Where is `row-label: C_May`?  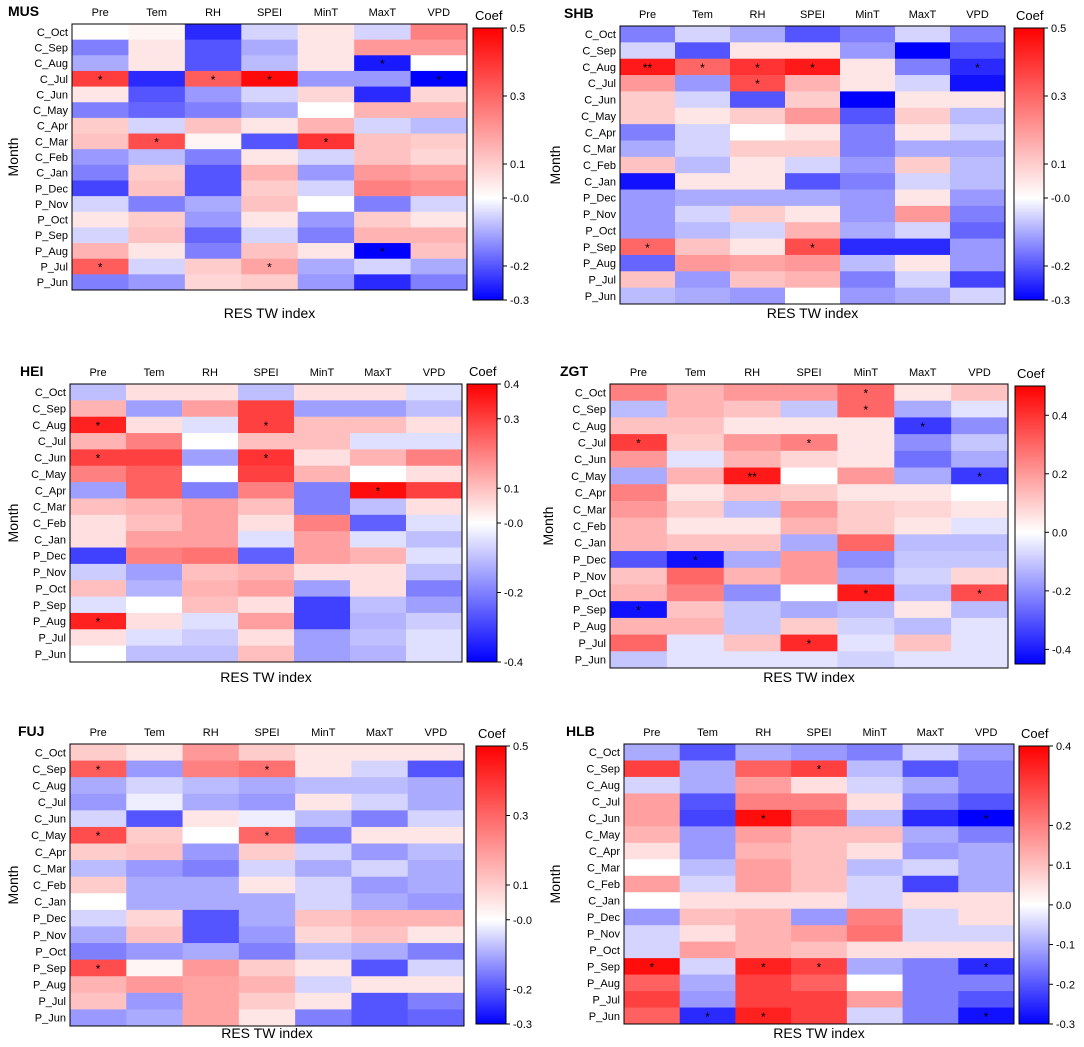
row-label: C_May is located at coordinates (588, 477).